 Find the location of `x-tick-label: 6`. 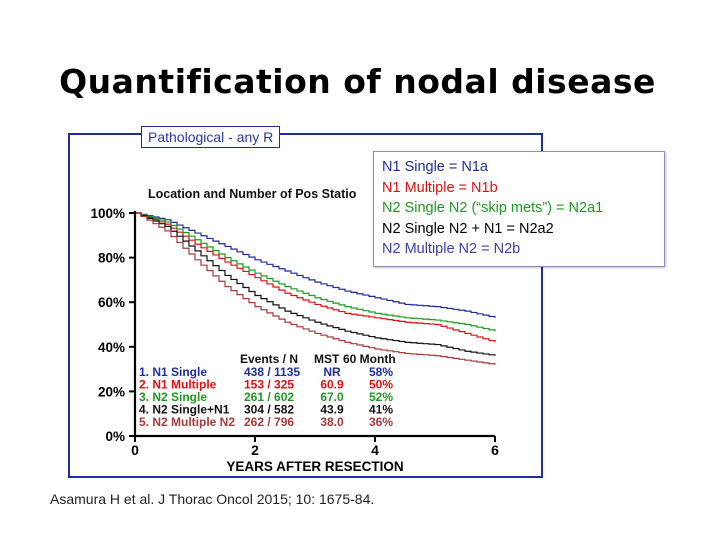

x-tick-label: 6 is located at coordinates (495, 450).